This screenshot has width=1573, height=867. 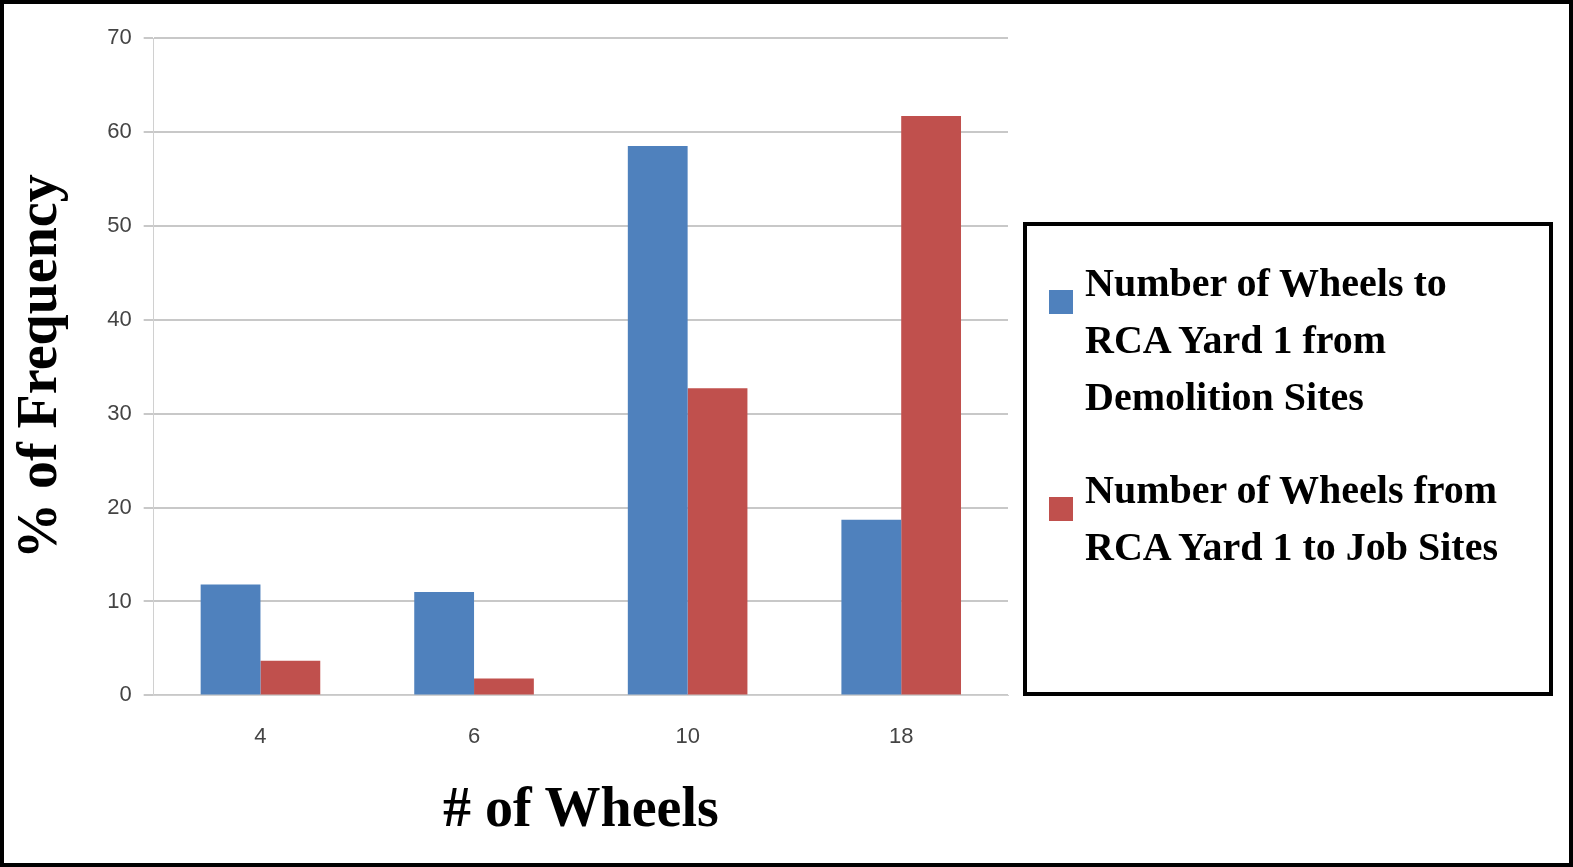 What do you see at coordinates (37, 367) in the screenshot?
I see `y-axis-title: % of Frequency` at bounding box center [37, 367].